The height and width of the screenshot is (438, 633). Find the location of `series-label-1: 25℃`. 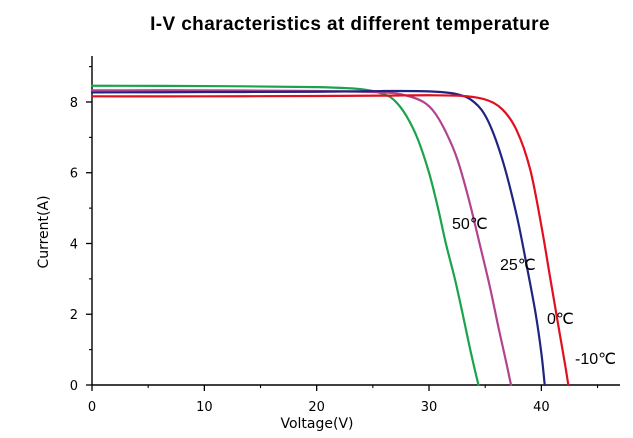

series-label-1: 25℃ is located at coordinates (518, 265).